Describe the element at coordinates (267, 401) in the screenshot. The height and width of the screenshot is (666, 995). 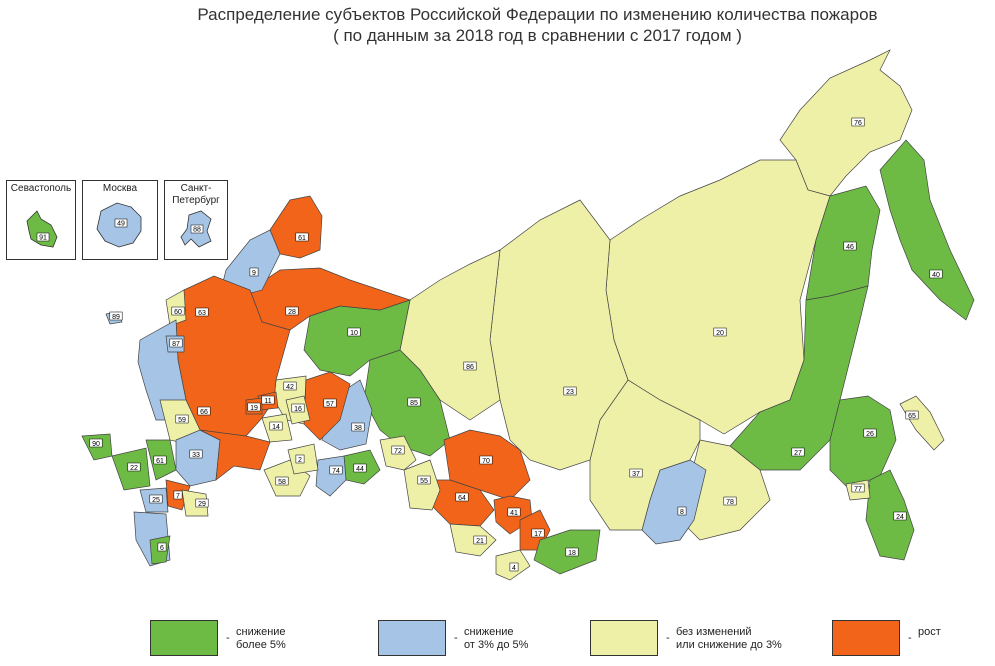
I see `region-number: 11` at that location.